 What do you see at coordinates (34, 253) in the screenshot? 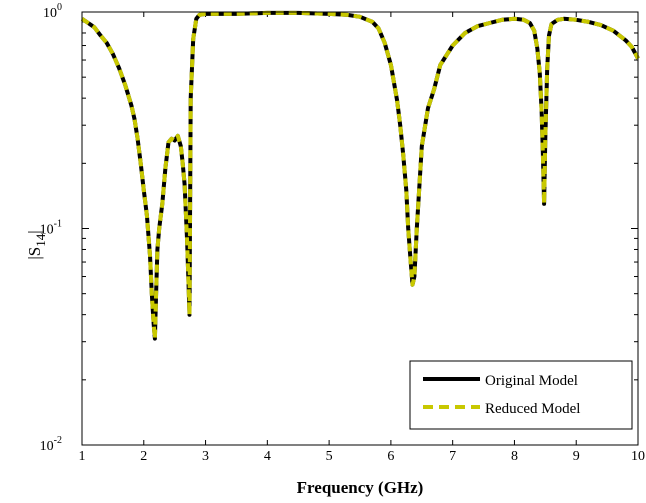
I see `y-axis-label-main: |S` at bounding box center [34, 253].